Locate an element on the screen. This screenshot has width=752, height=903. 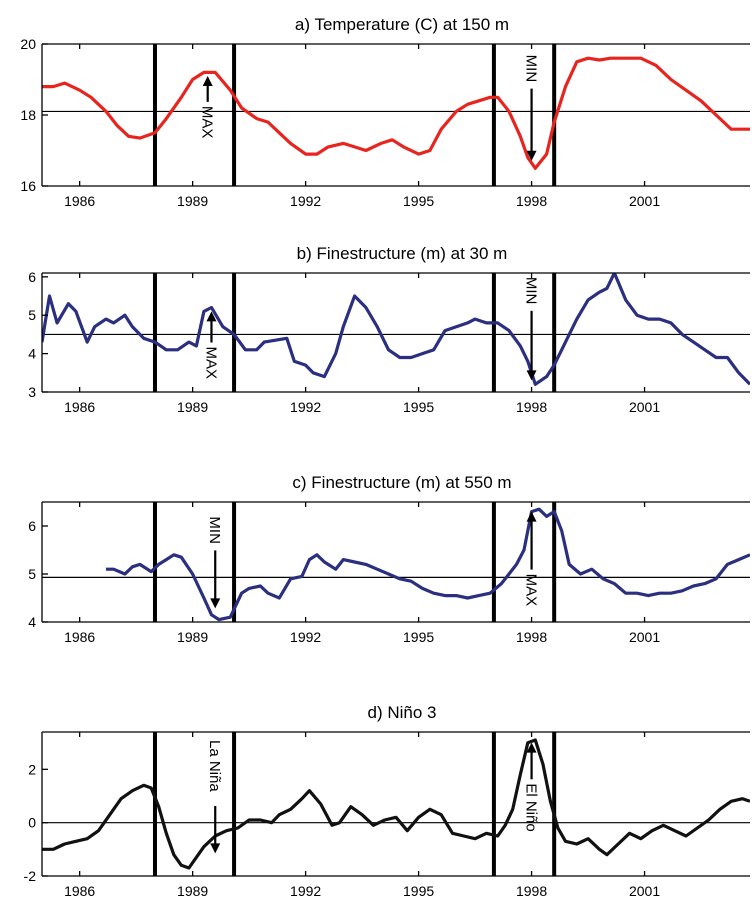
y-tick-label: 18 is located at coordinates (28, 115).